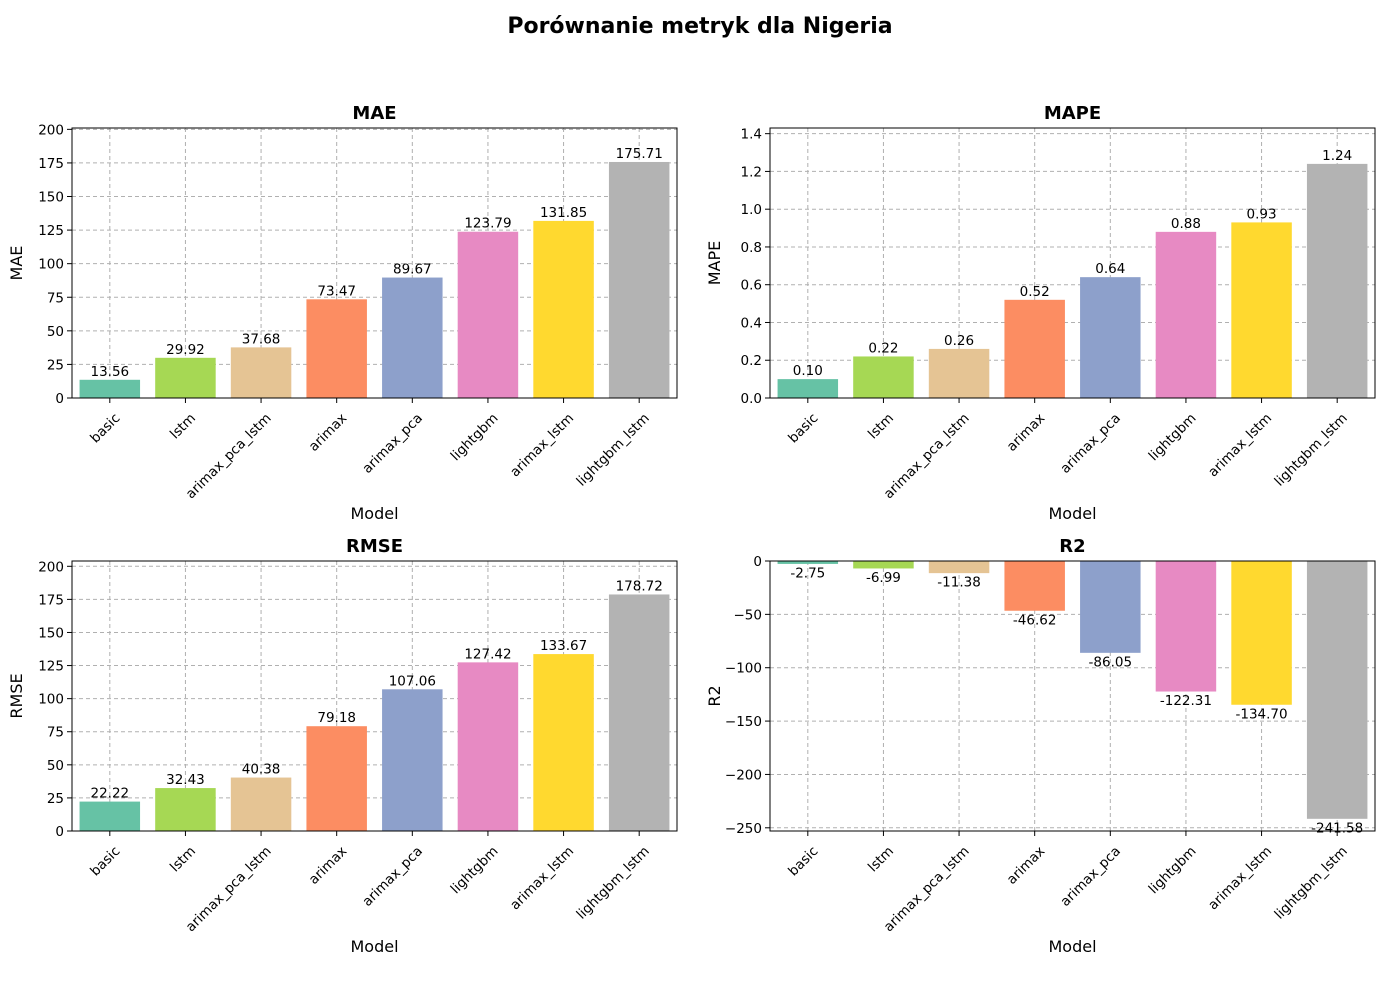 The height and width of the screenshot is (1000, 1400). What do you see at coordinates (1337, 828) in the screenshot?
I see `data-label: -241.58` at bounding box center [1337, 828].